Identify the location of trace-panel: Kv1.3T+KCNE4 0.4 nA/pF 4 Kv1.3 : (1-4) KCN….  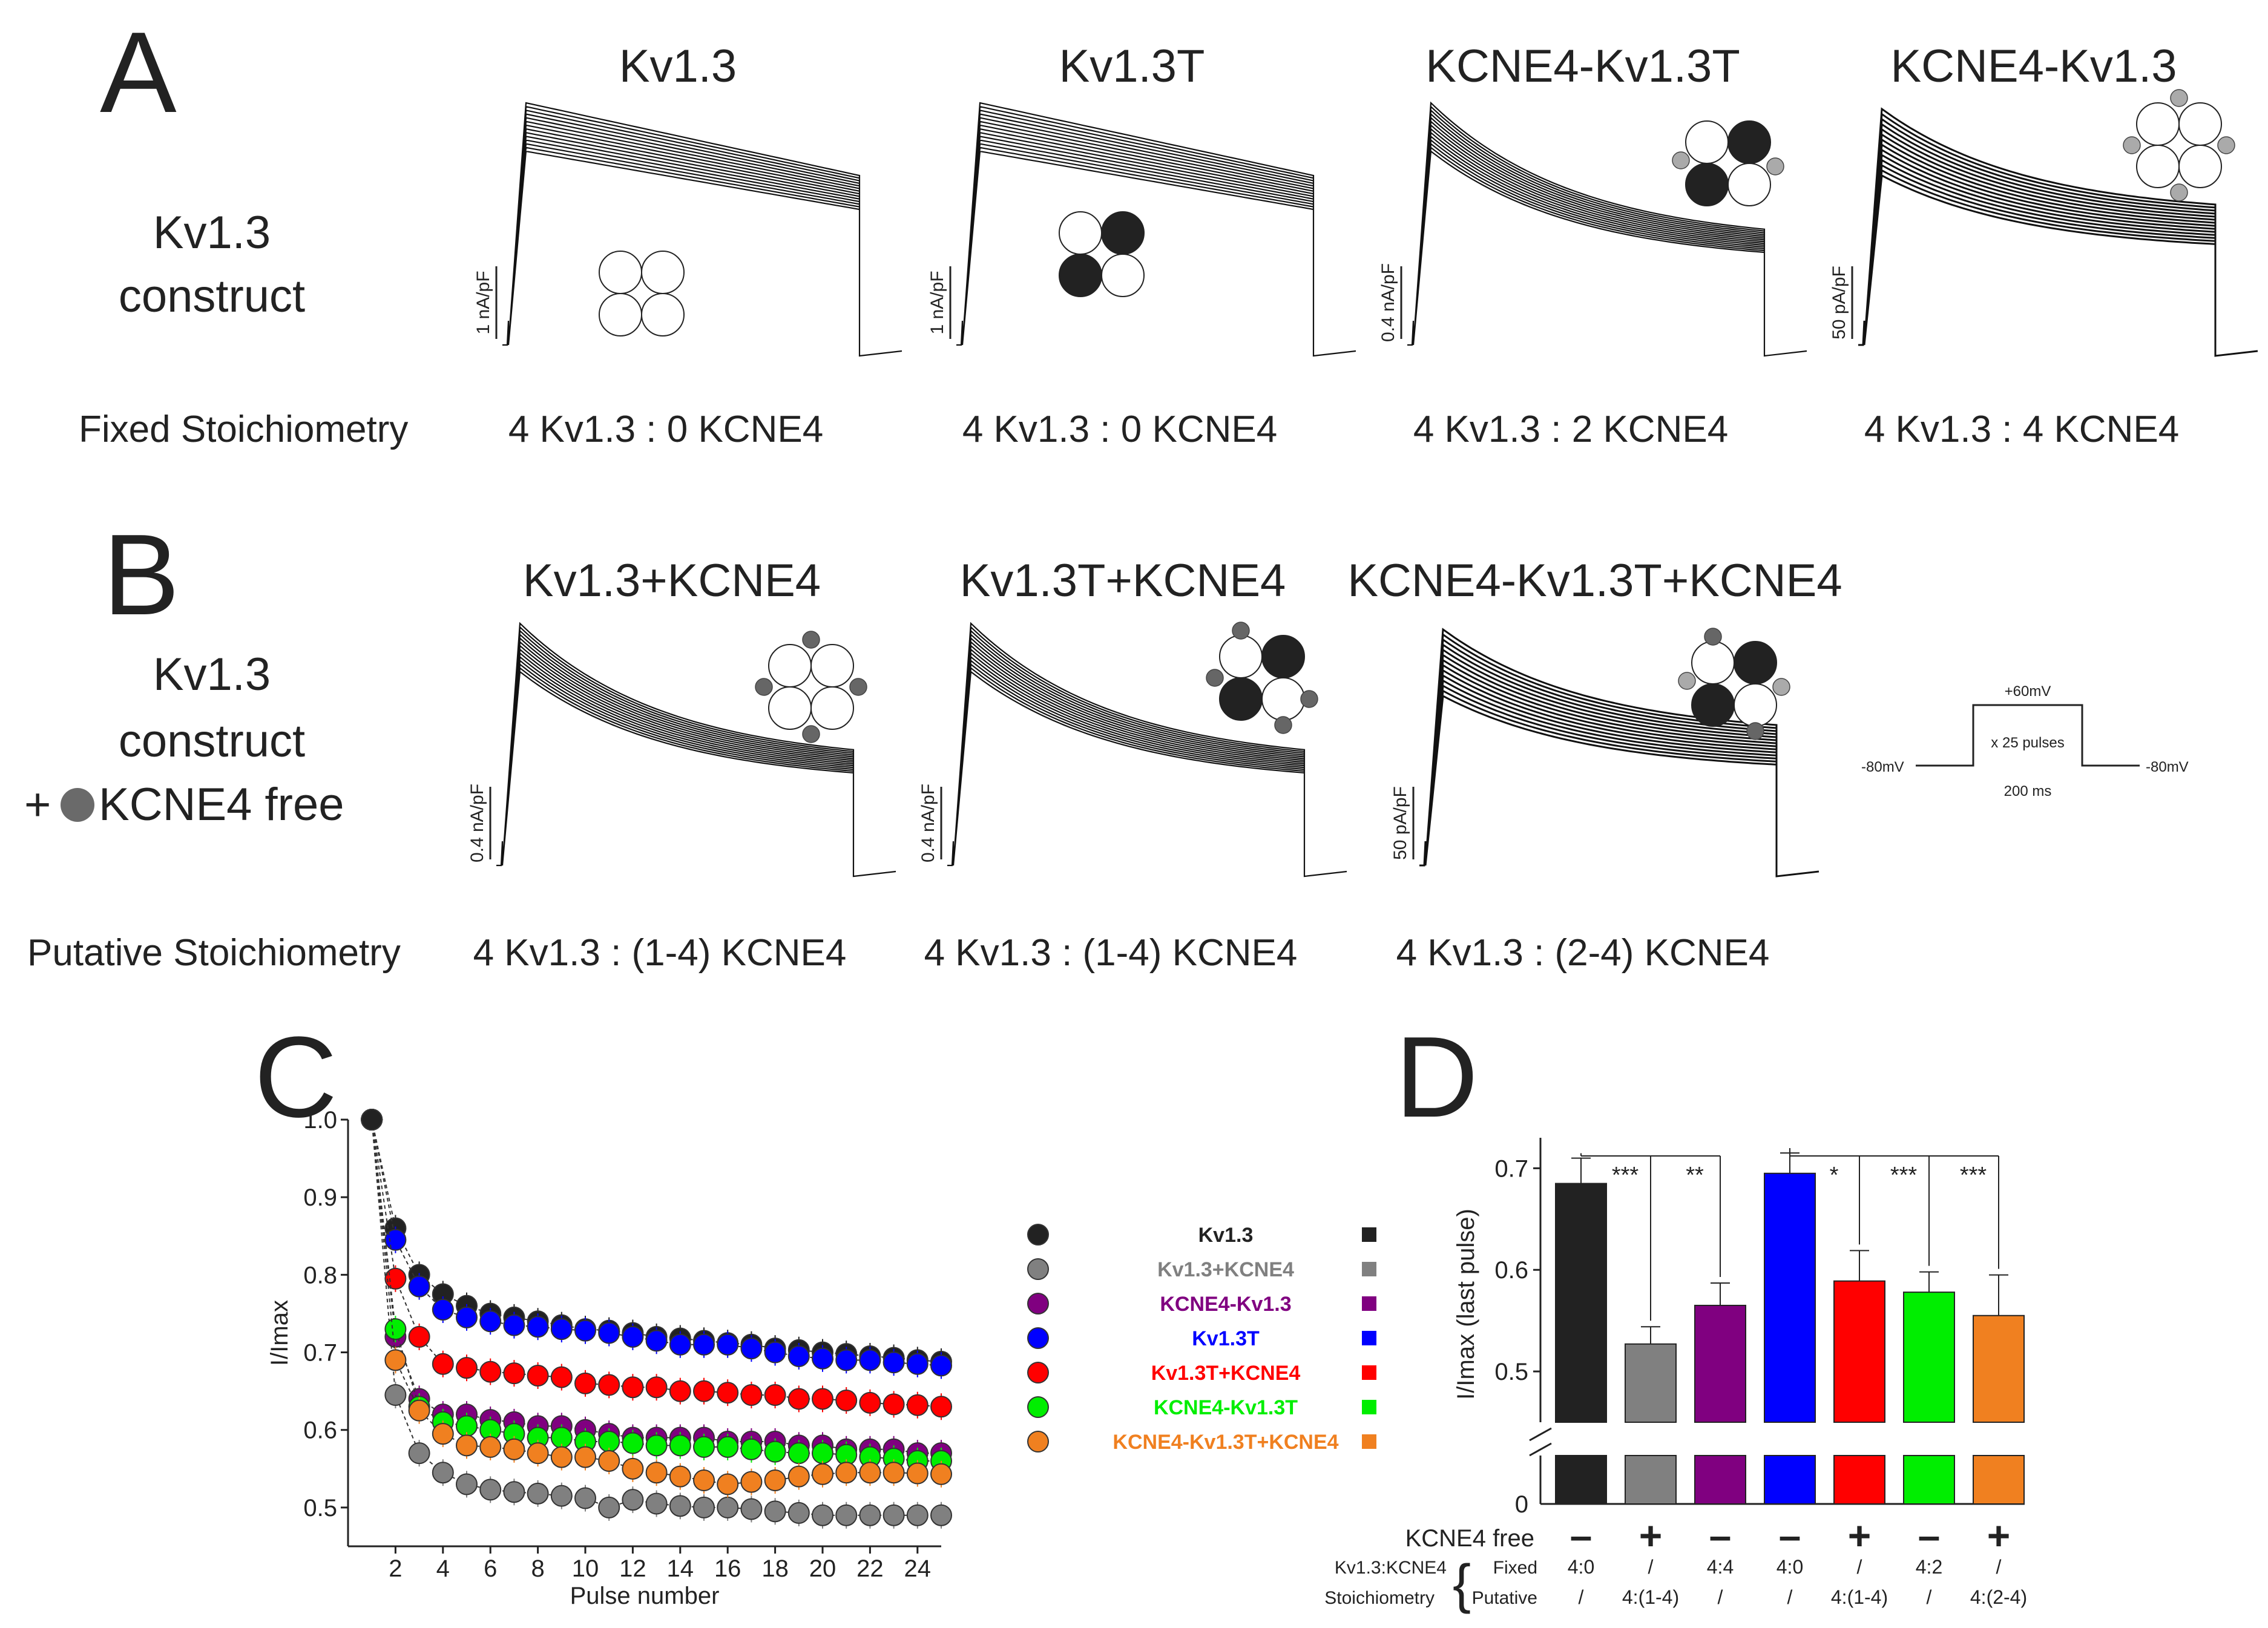
(1132, 765).